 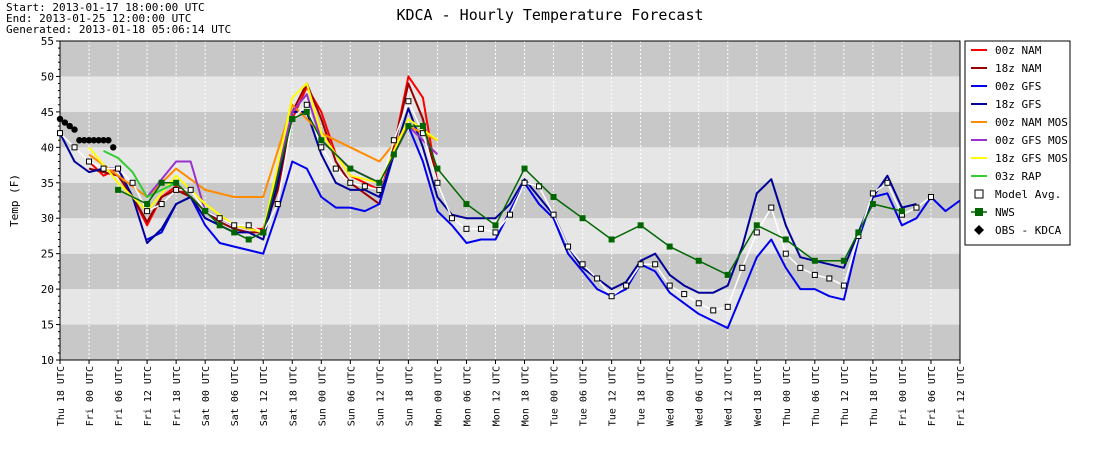 What do you see at coordinates (47, 254) in the screenshot?
I see `y-tick-label: 25` at bounding box center [47, 254].